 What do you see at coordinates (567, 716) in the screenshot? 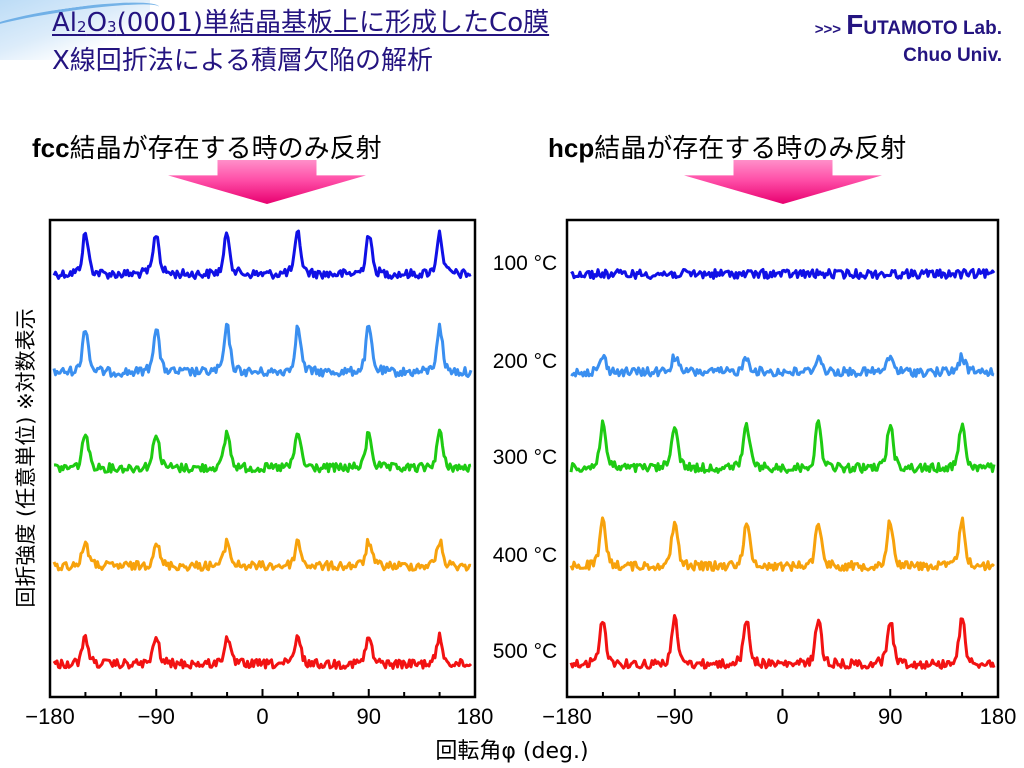
I see `x-tick-label-hcp: −180` at bounding box center [567, 716].